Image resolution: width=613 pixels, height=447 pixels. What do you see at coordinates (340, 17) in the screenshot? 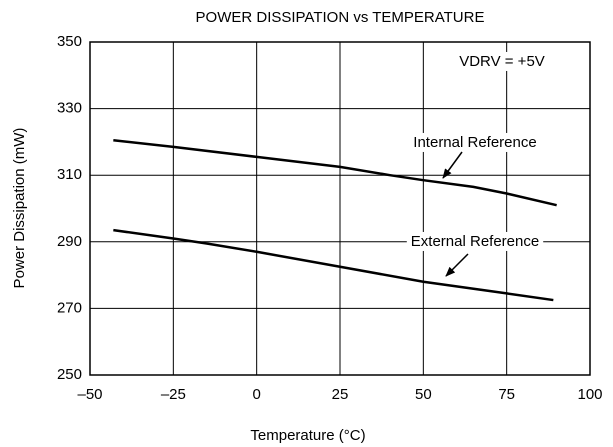
I see `chart-title: POWER DISSIPATION vs TEMPERATURE` at bounding box center [340, 17].